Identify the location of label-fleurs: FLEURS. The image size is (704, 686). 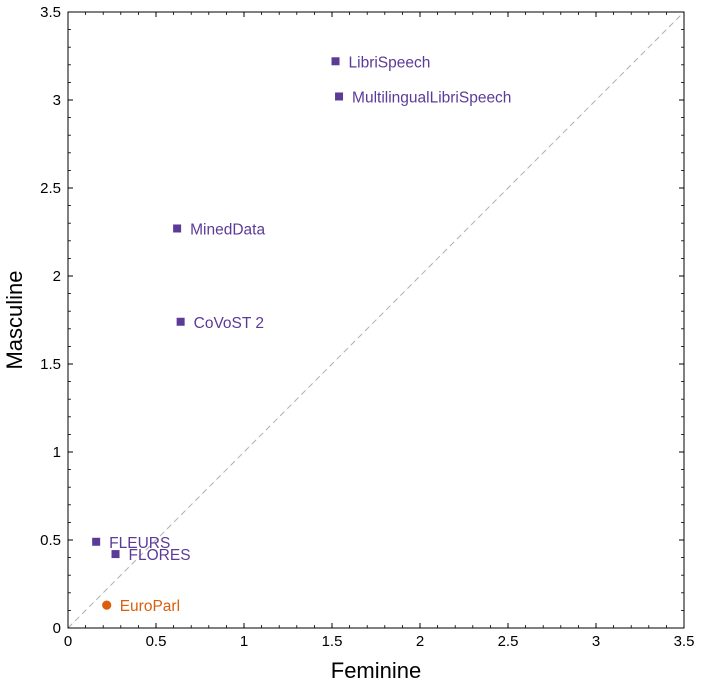
(139, 543).